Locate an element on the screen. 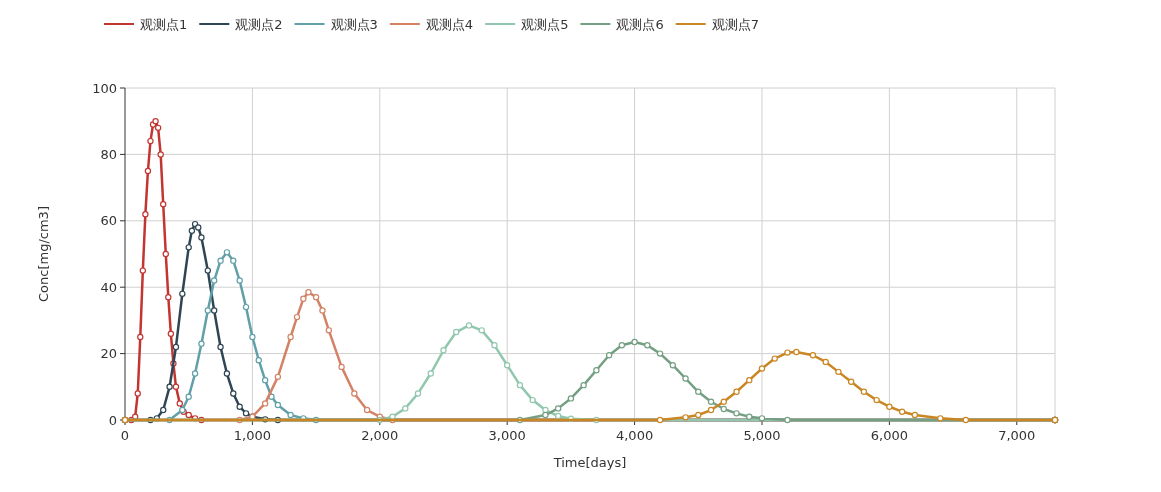 This screenshot has height=492, width=1161. y-tick-label: 80 is located at coordinates (108, 154).